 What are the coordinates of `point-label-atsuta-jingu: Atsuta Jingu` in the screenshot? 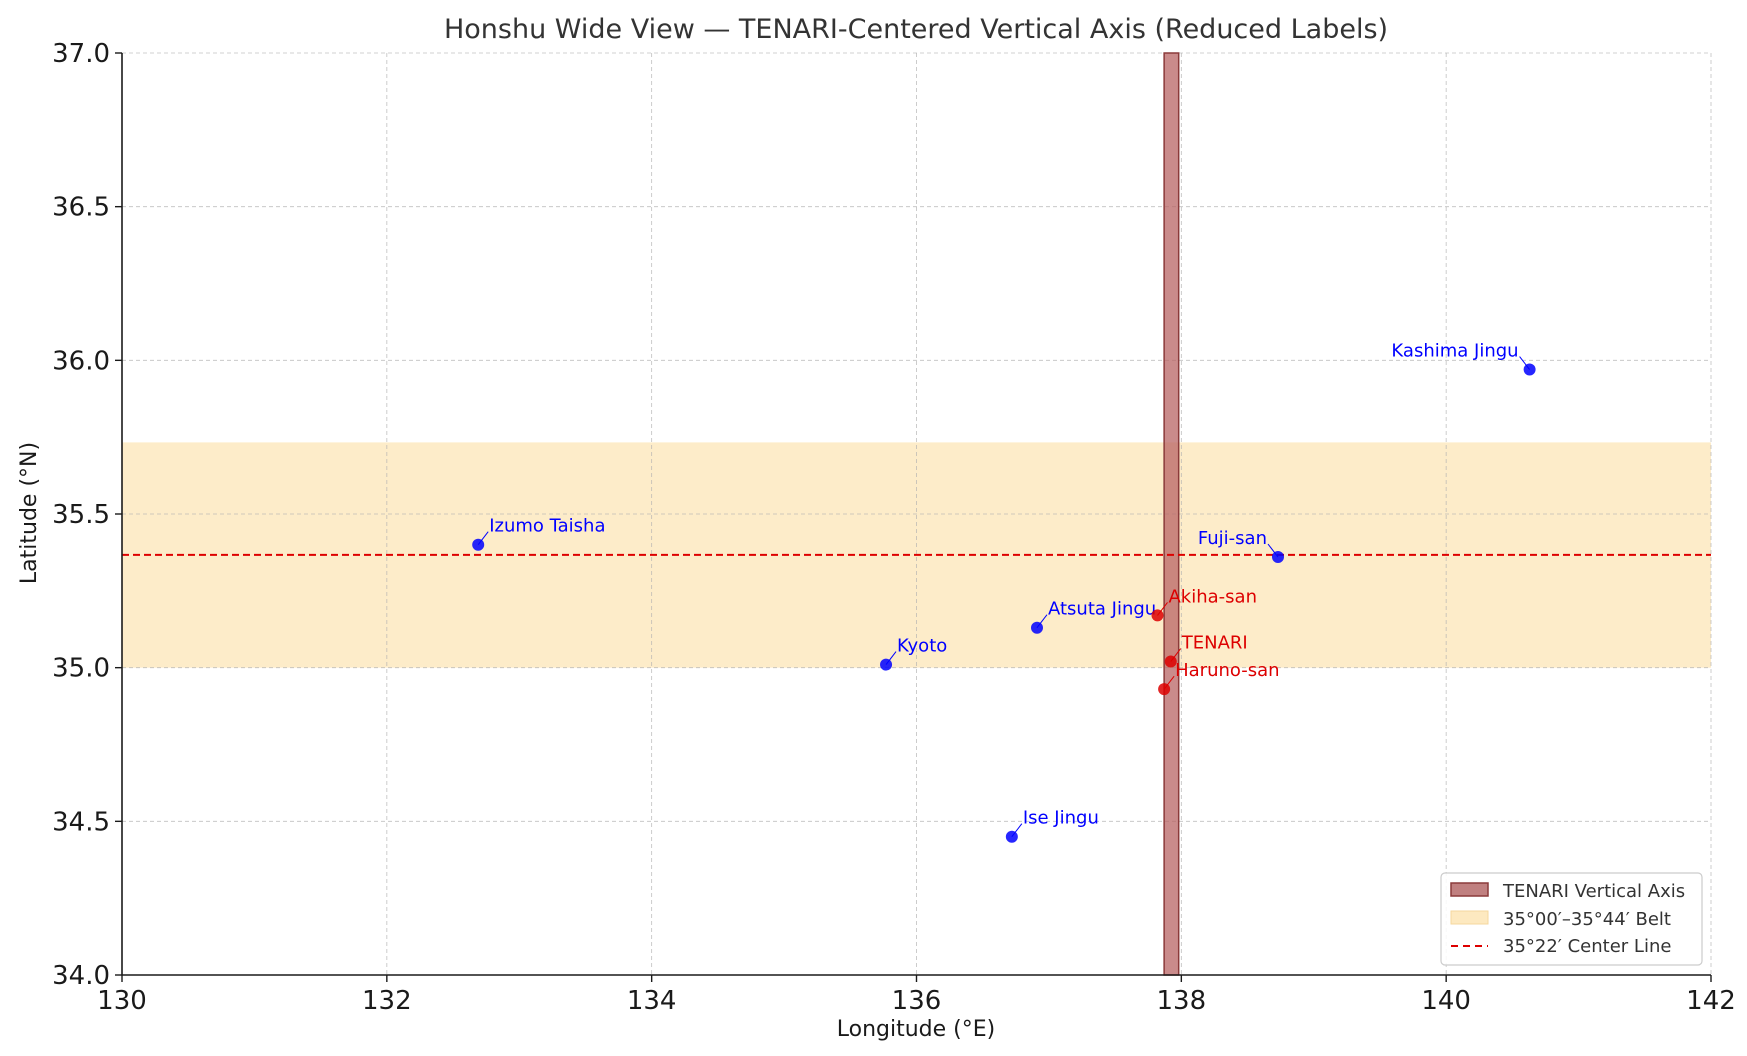 It's located at (1102, 609).